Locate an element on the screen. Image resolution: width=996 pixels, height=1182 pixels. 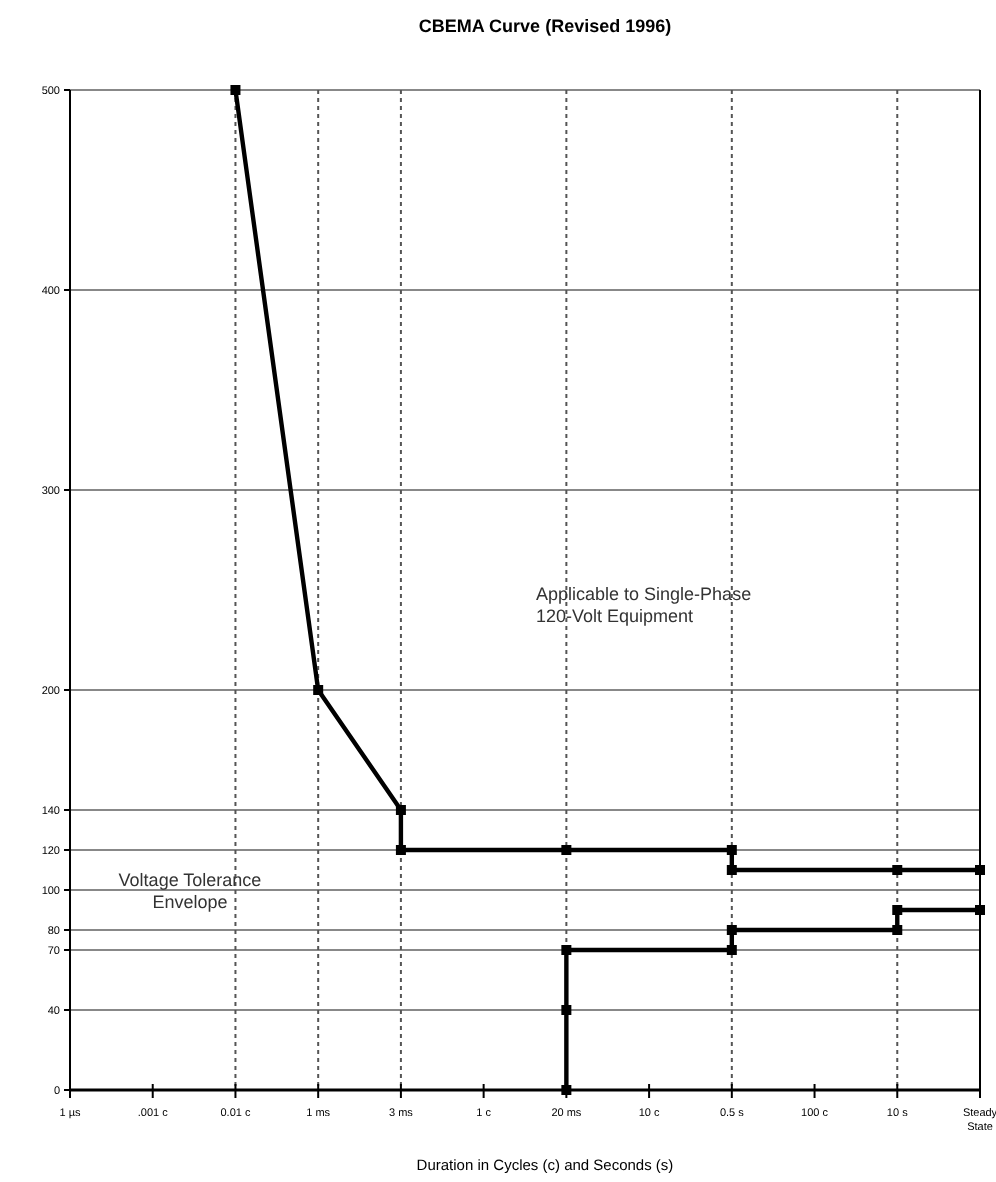
annotation: Voltage Tolerance Envelope is located at coordinates (190, 891).